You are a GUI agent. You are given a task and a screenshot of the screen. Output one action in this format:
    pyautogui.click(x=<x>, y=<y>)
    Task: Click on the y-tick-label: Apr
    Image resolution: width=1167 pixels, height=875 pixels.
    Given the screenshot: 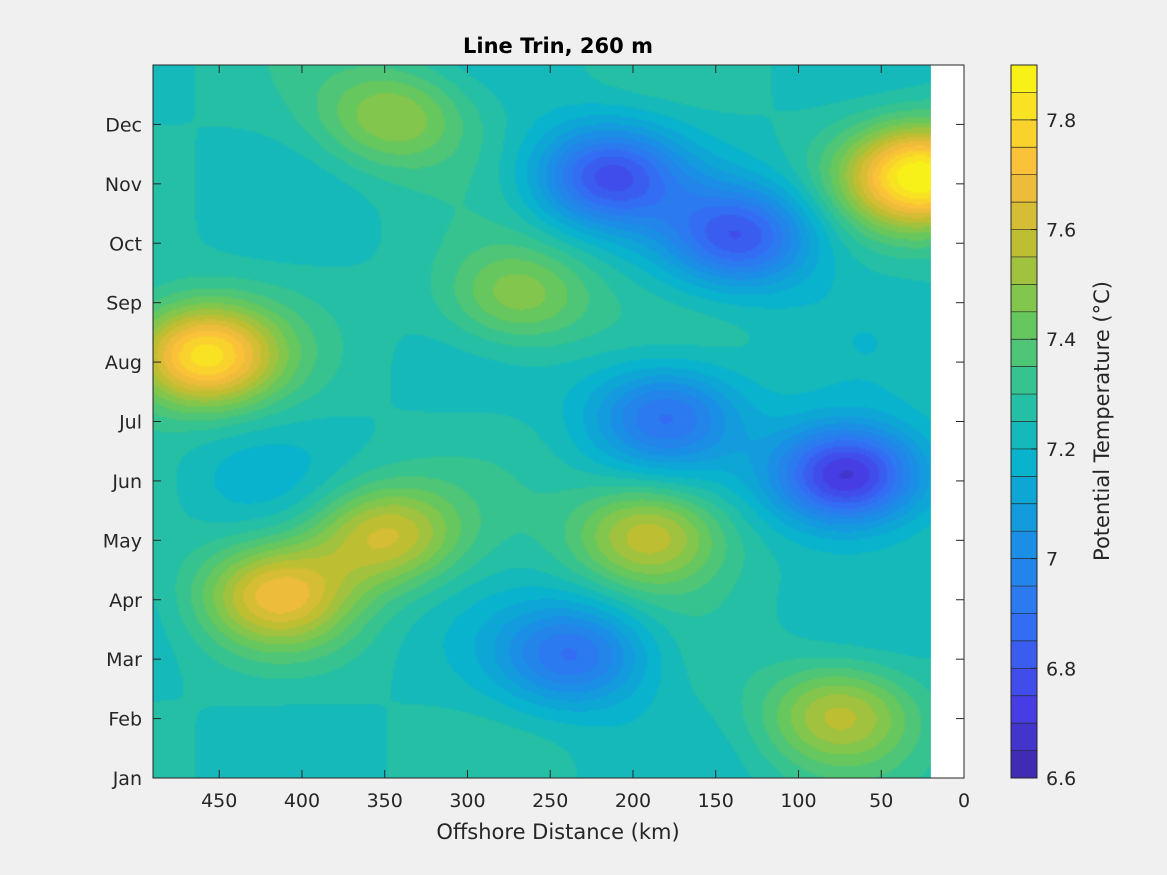 What is the action you would take?
    pyautogui.click(x=125, y=601)
    